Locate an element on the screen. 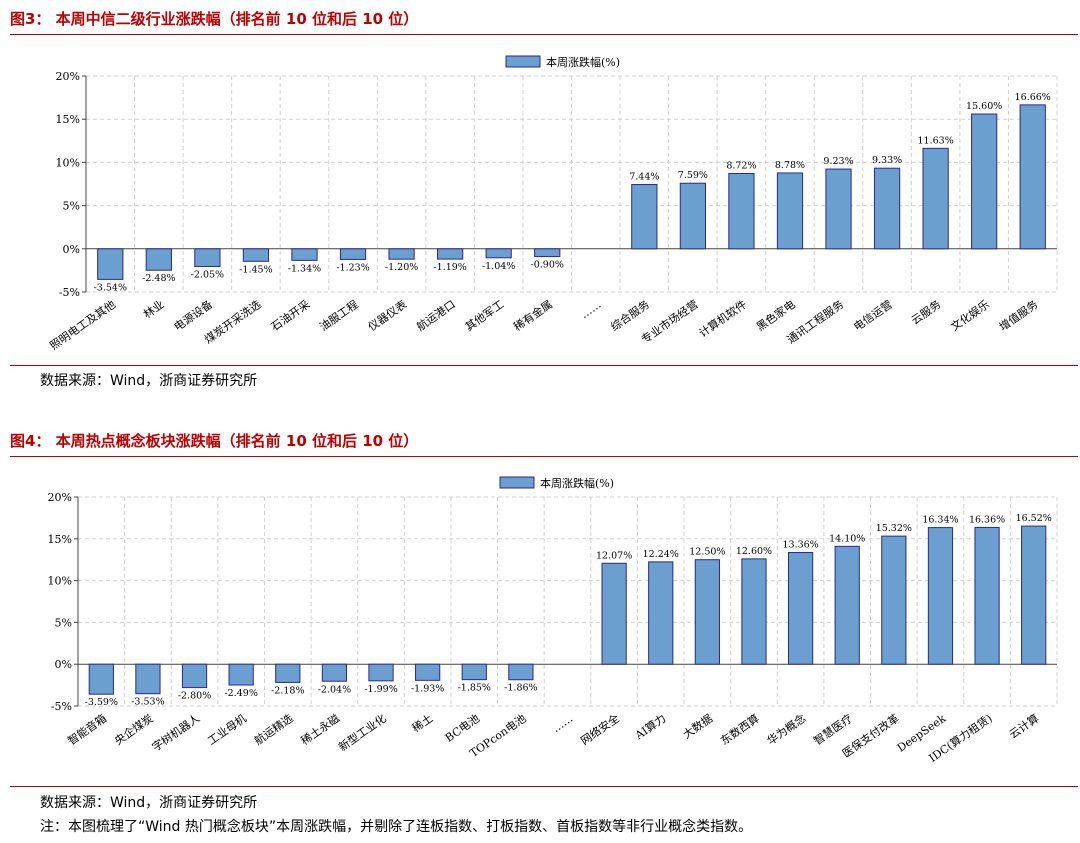 This screenshot has height=843, width=1080. category-label: 文化娱乐 is located at coordinates (970, 315).